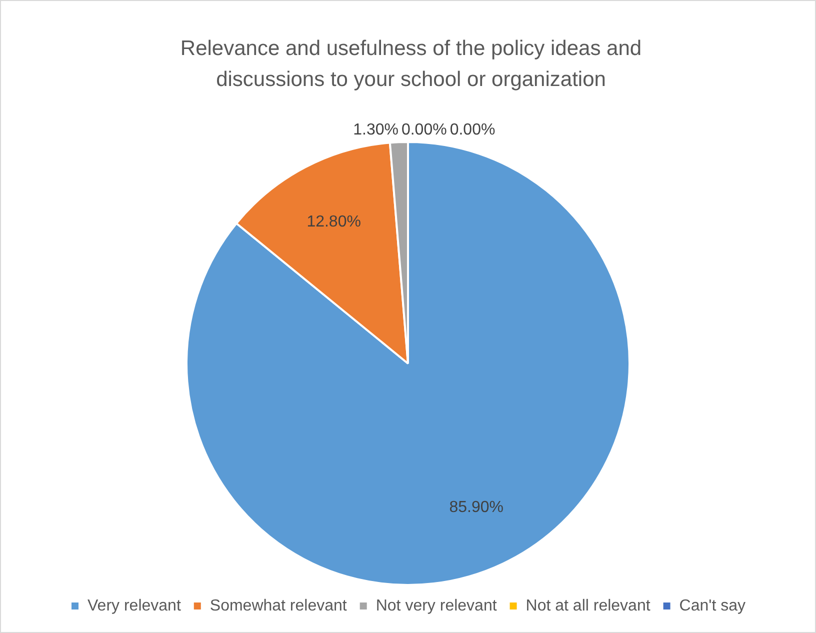 The width and height of the screenshot is (816, 633). What do you see at coordinates (135, 605) in the screenshot?
I see `legend-label: Very relevant` at bounding box center [135, 605].